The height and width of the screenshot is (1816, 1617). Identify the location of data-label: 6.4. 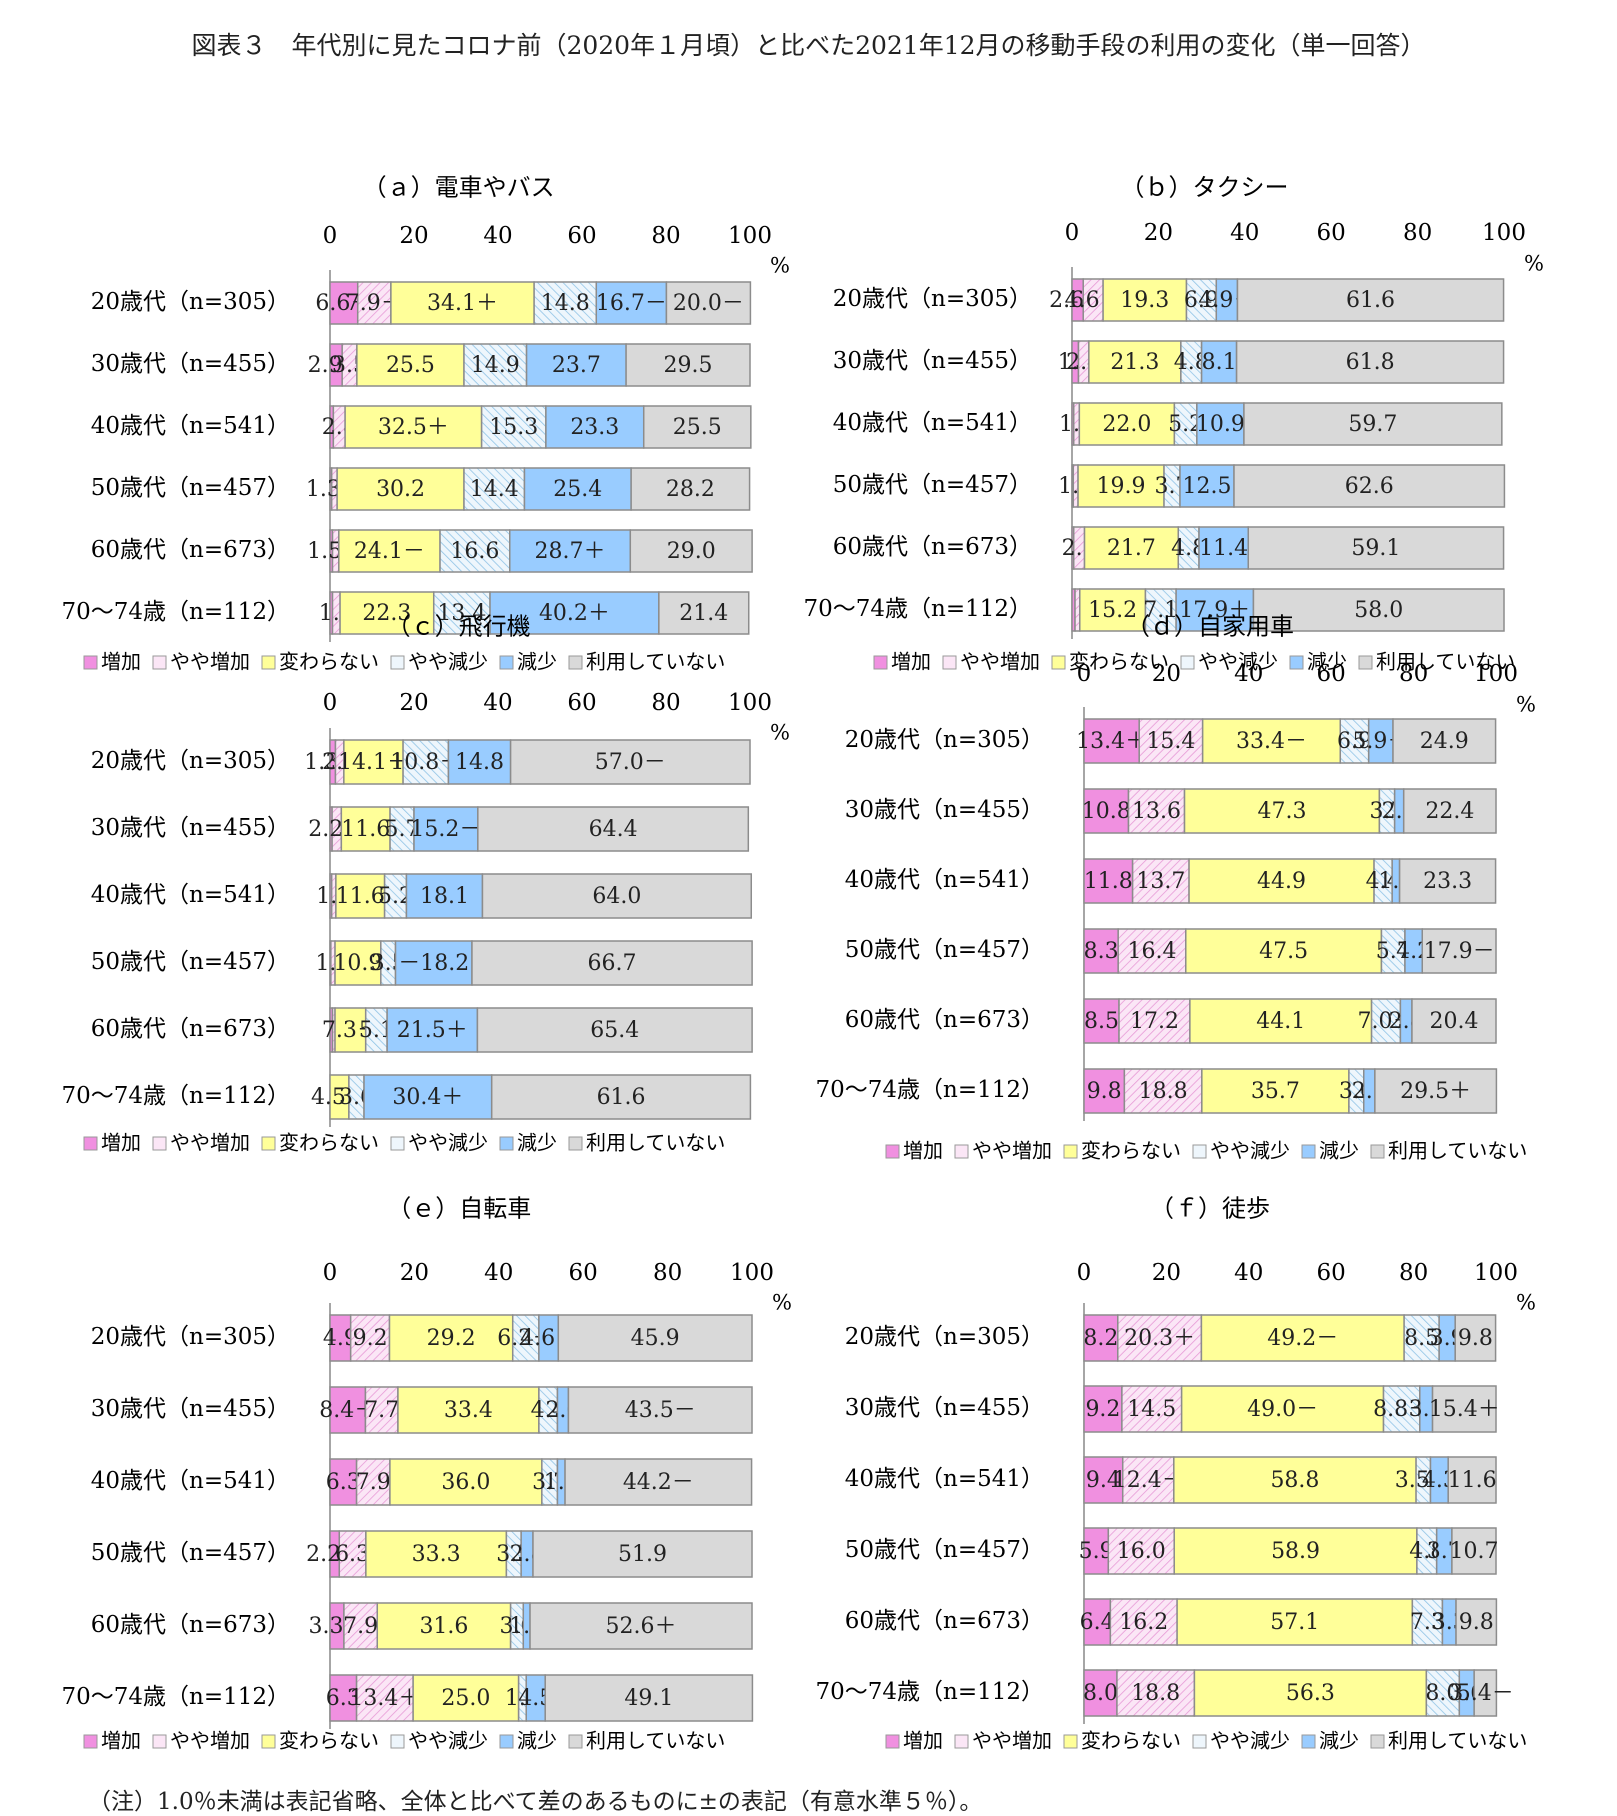
(1097, 1622).